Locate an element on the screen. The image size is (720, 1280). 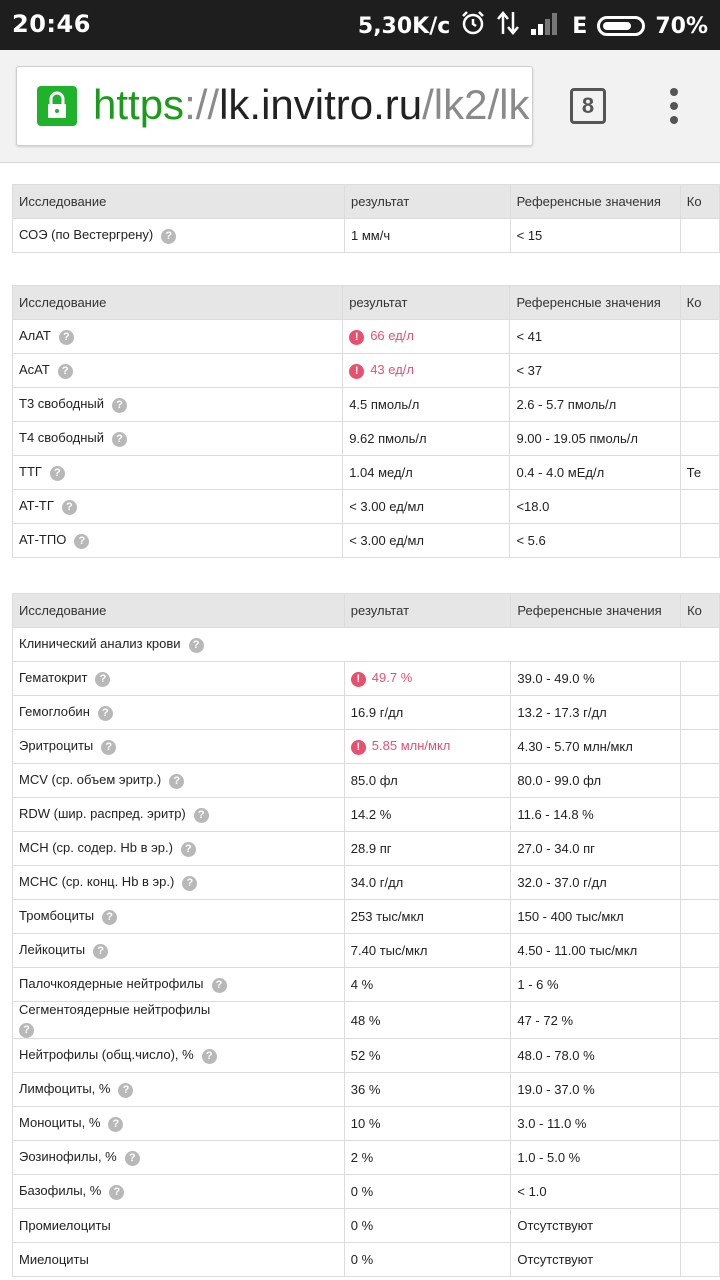
reference-value: 3.0 - 11.0 % is located at coordinates (596, 1123).